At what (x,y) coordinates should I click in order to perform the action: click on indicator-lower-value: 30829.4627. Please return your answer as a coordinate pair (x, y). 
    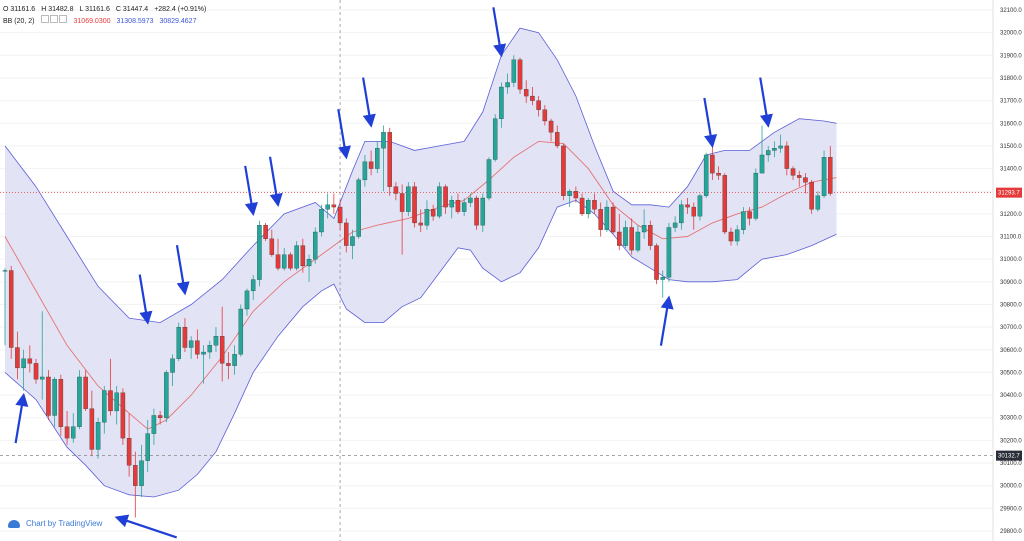
    Looking at the image, I should click on (178, 21).